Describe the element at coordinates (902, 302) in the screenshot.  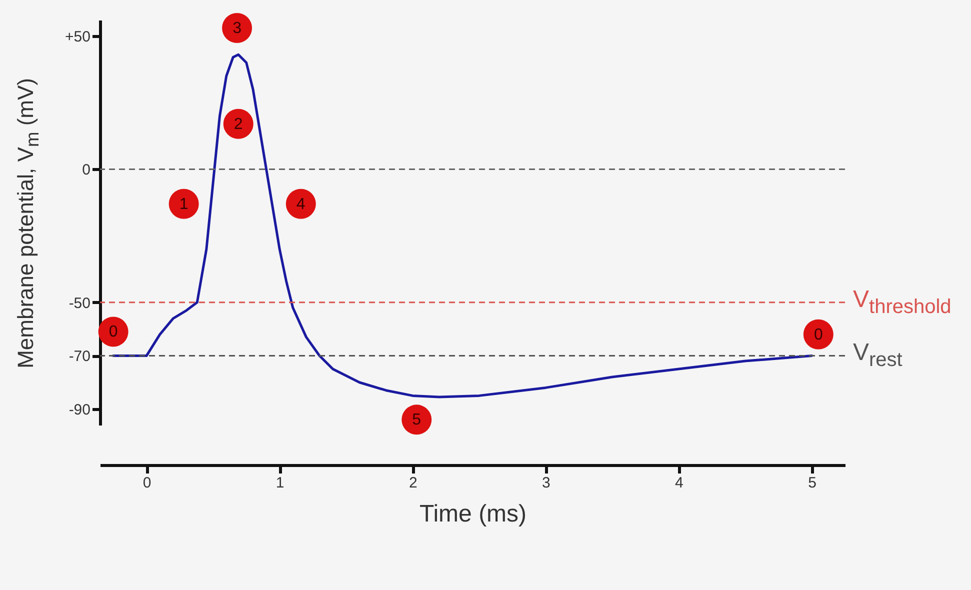
I see `ref-line-label: V$_{threshold}$` at that location.